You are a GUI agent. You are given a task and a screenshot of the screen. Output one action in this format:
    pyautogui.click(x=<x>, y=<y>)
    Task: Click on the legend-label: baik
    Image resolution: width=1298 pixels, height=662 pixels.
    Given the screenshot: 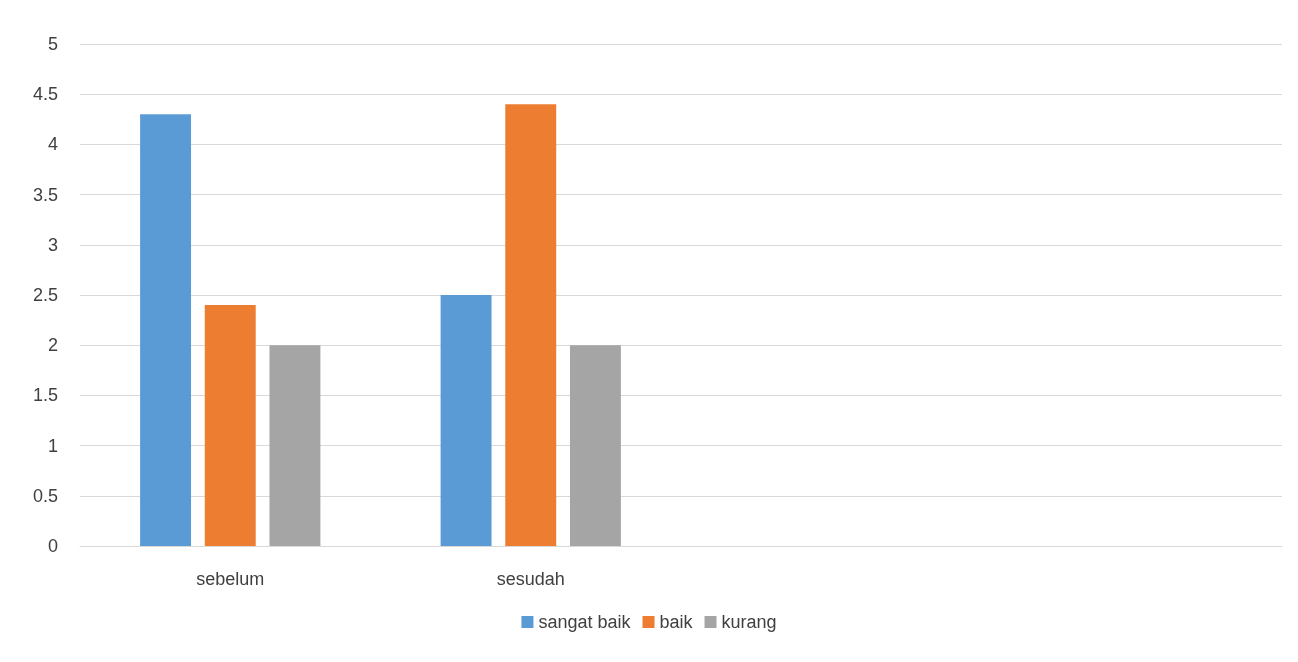 What is the action you would take?
    pyautogui.click(x=676, y=622)
    